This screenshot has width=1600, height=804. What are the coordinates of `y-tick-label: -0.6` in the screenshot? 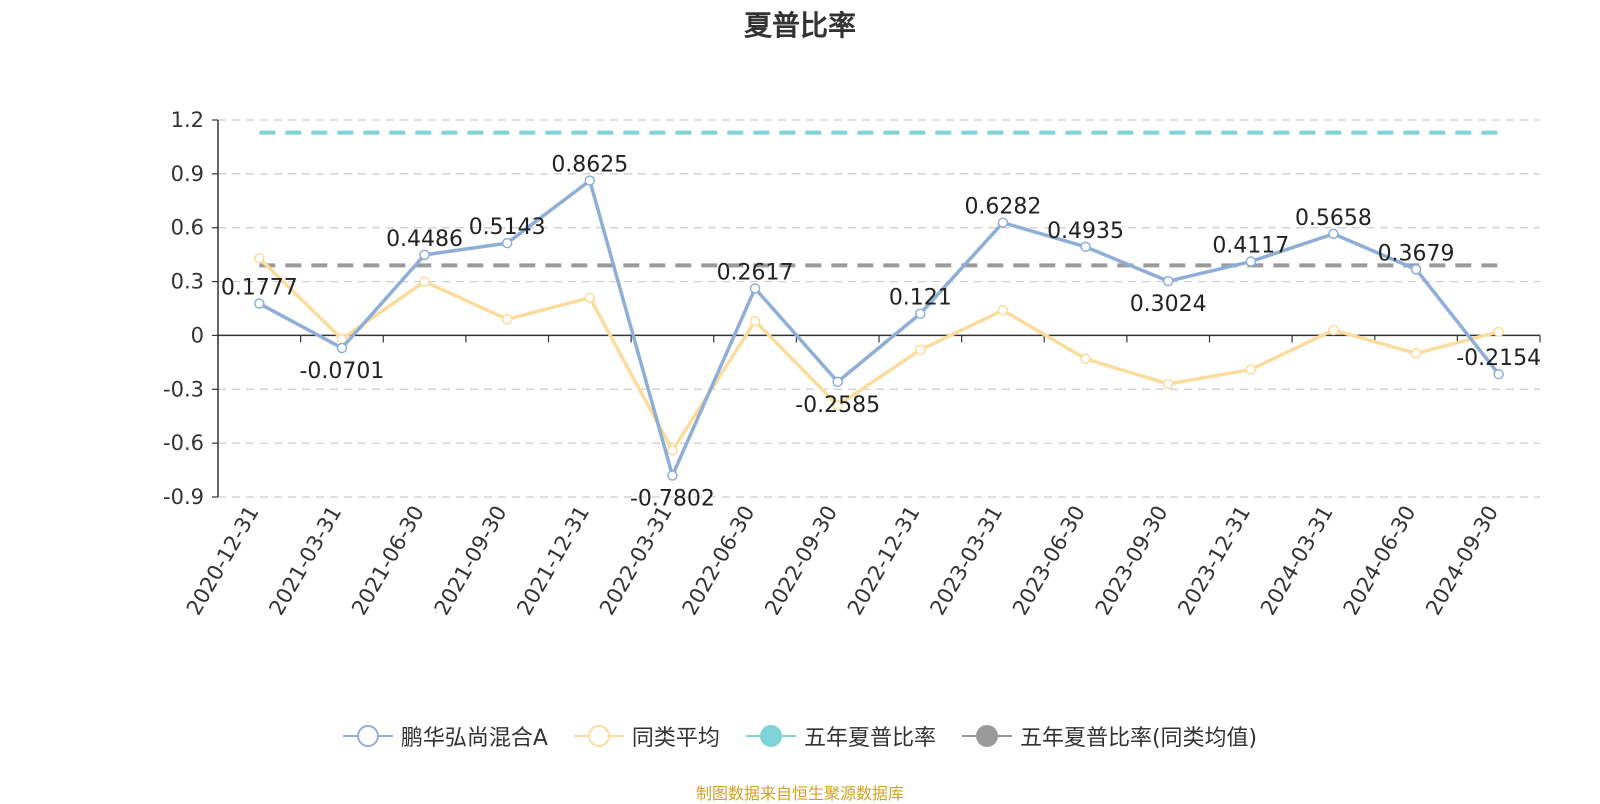 It's located at (183, 443).